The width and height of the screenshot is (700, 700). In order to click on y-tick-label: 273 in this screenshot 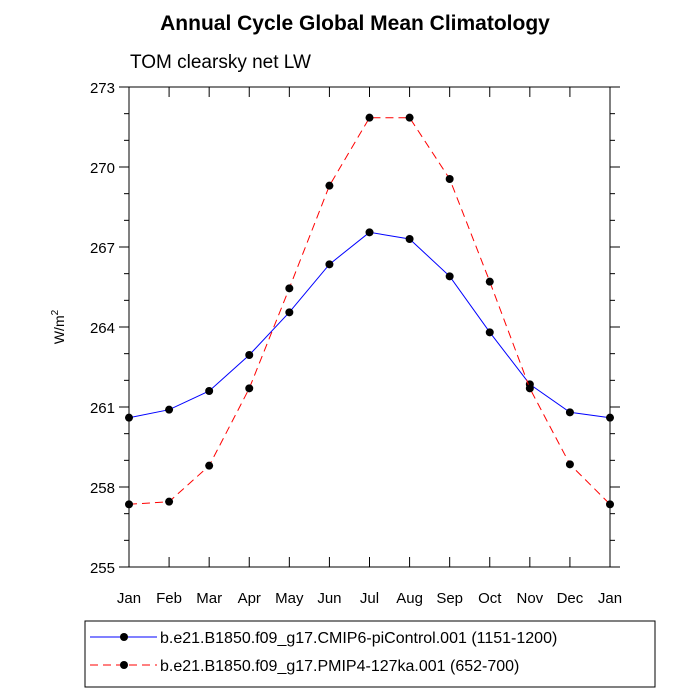, I will do `click(102, 88)`.